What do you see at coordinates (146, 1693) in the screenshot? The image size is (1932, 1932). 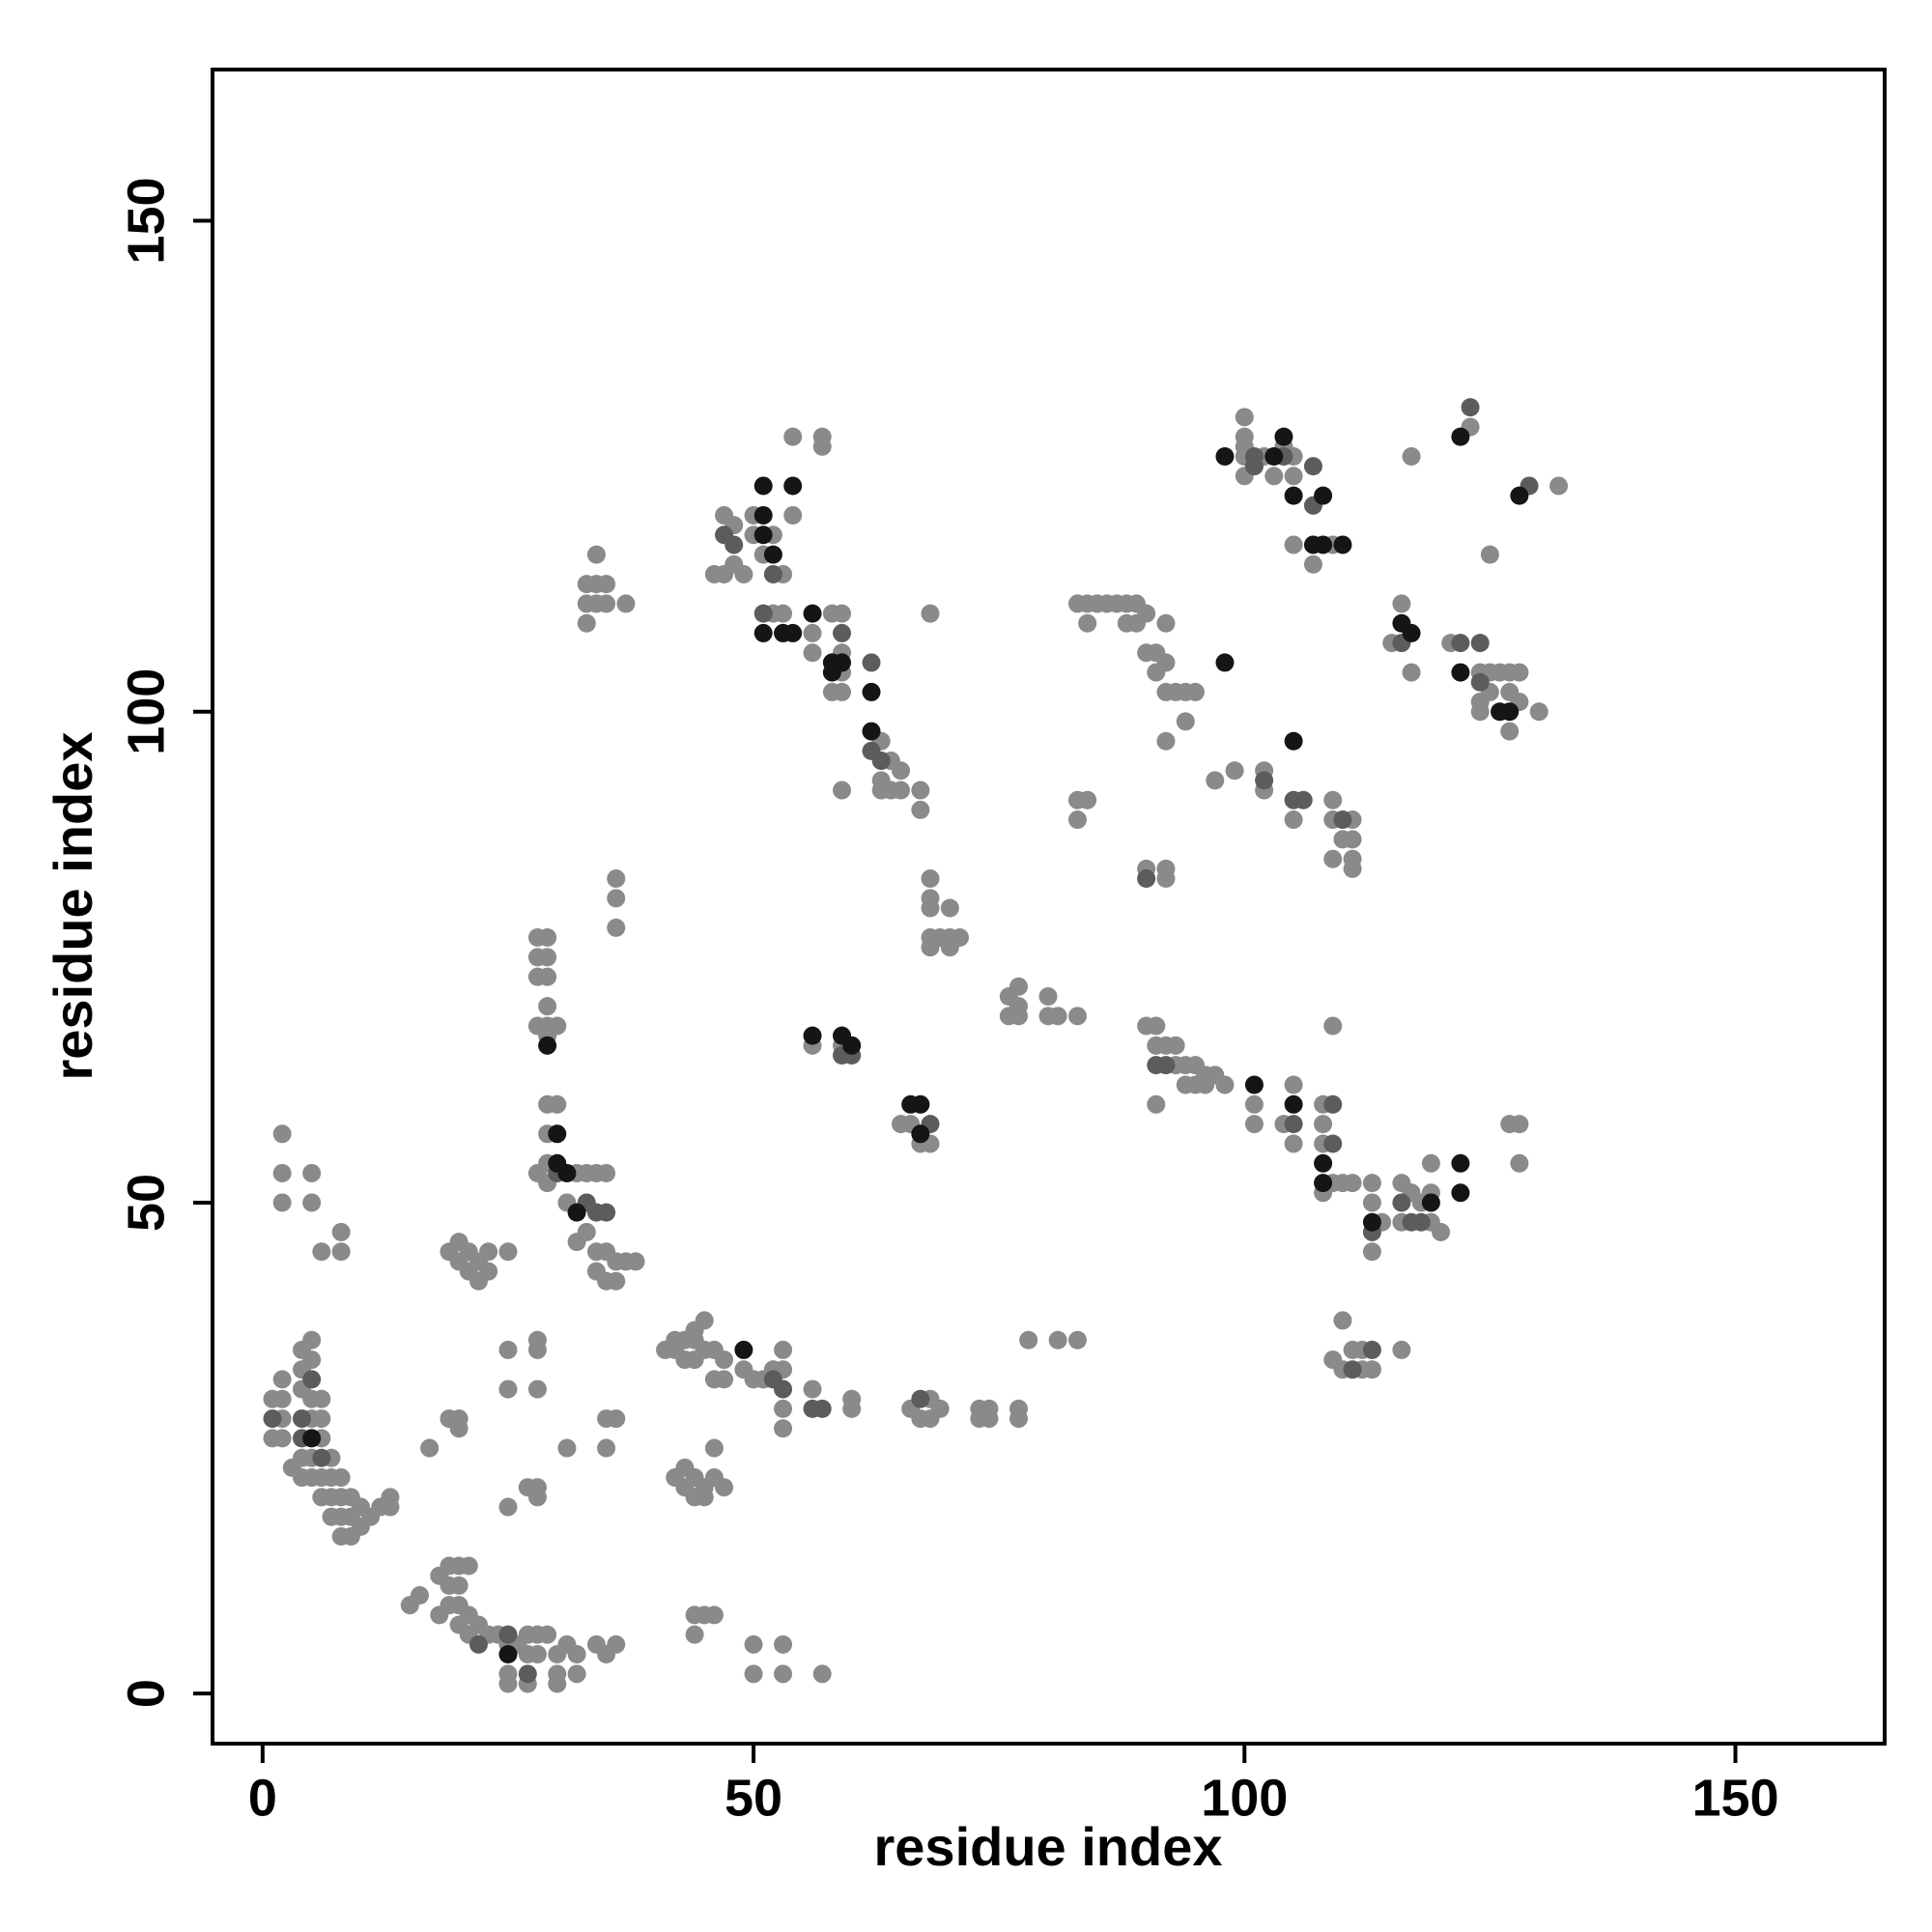 I see `y-tick-label: 0` at bounding box center [146, 1693].